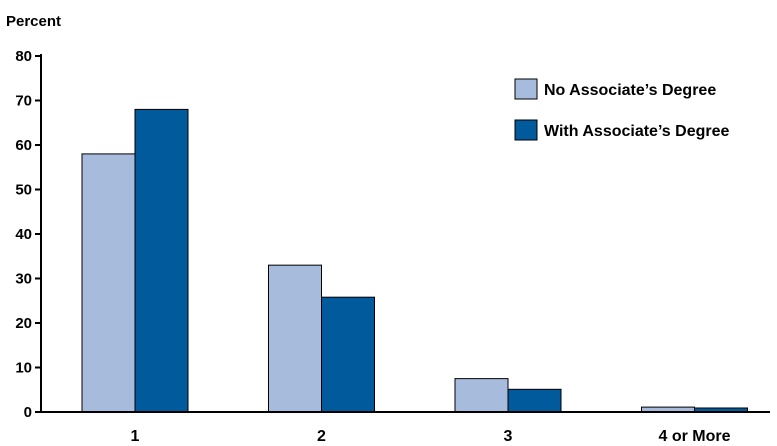 The width and height of the screenshot is (777, 446). What do you see at coordinates (23, 323) in the screenshot?
I see `y-tick-label: 20` at bounding box center [23, 323].